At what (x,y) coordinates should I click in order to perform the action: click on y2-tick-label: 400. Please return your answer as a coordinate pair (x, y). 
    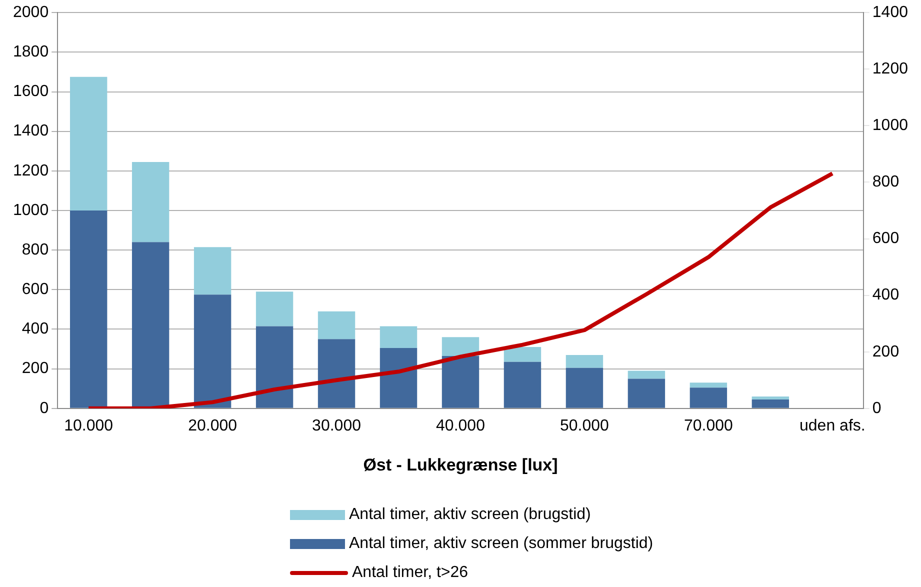
    Looking at the image, I should click on (886, 295).